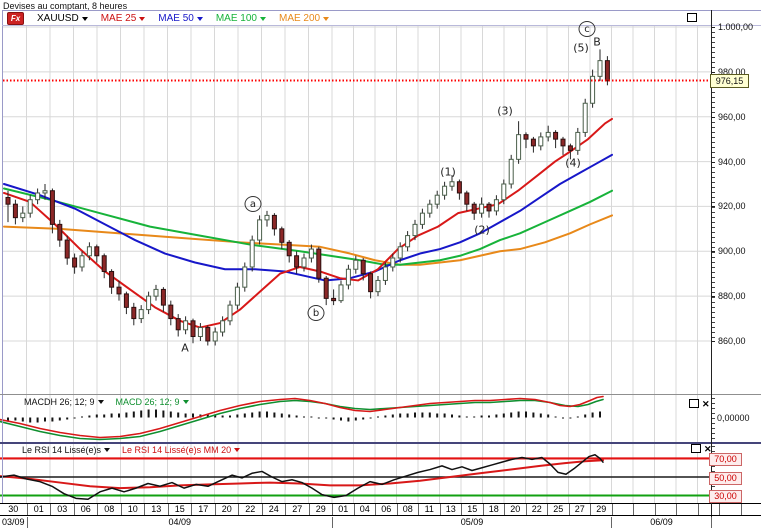 The width and height of the screenshot is (761, 528). I want to click on rsi-pane-controls: ✕, so click(701, 448).